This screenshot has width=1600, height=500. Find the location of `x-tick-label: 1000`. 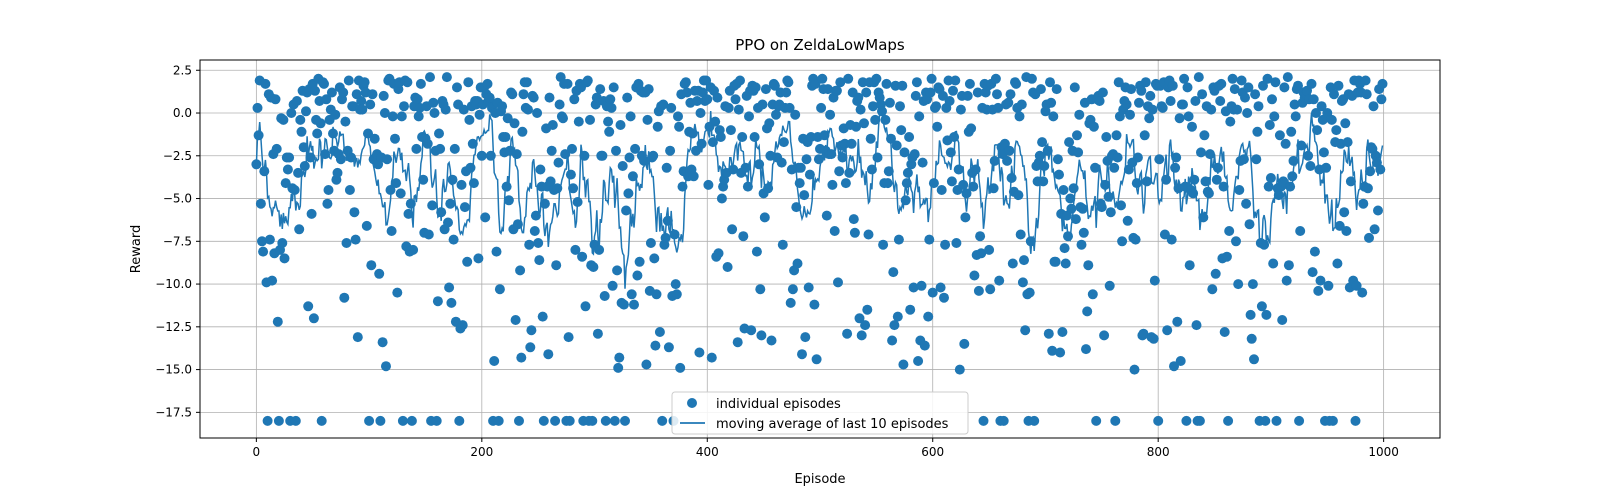

x-tick-label: 1000 is located at coordinates (1383, 452).